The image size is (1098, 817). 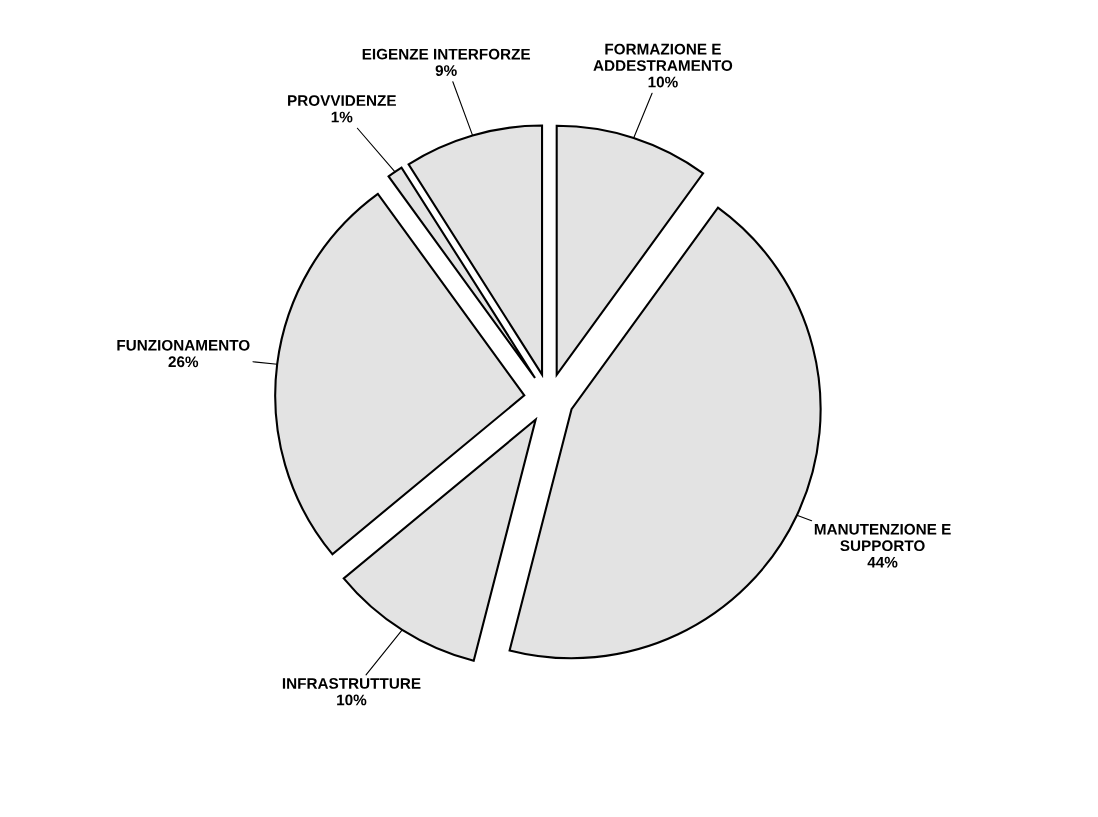 I want to click on slice-label: EIGENZE INTERFORZE, so click(x=446, y=54).